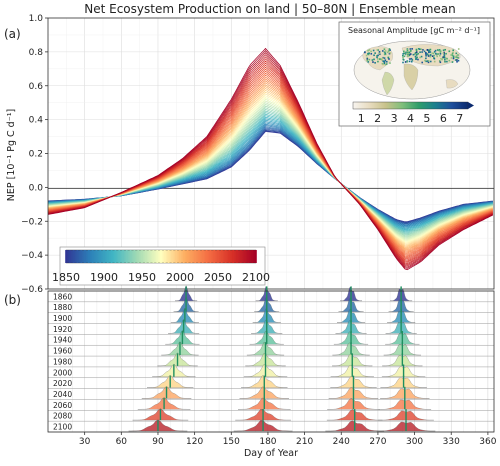 Image resolution: width=500 pixels, height=466 pixels. Describe the element at coordinates (288, 439) in the screenshot. I see `x-ticks-b: 30 60 90 120 150 180 210 240 270 300 330 360` at that location.